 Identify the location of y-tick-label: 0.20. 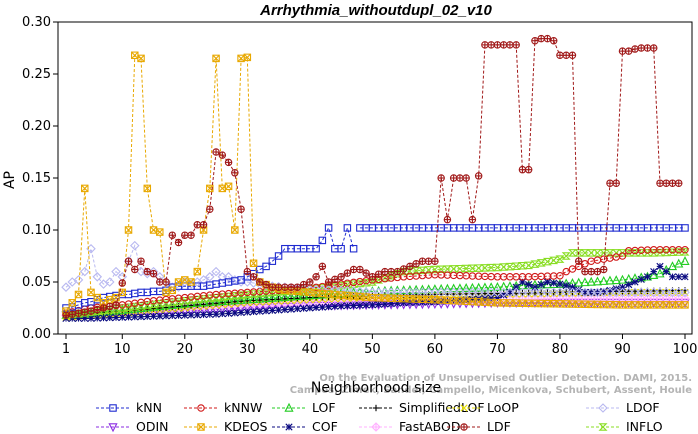
(36, 126).